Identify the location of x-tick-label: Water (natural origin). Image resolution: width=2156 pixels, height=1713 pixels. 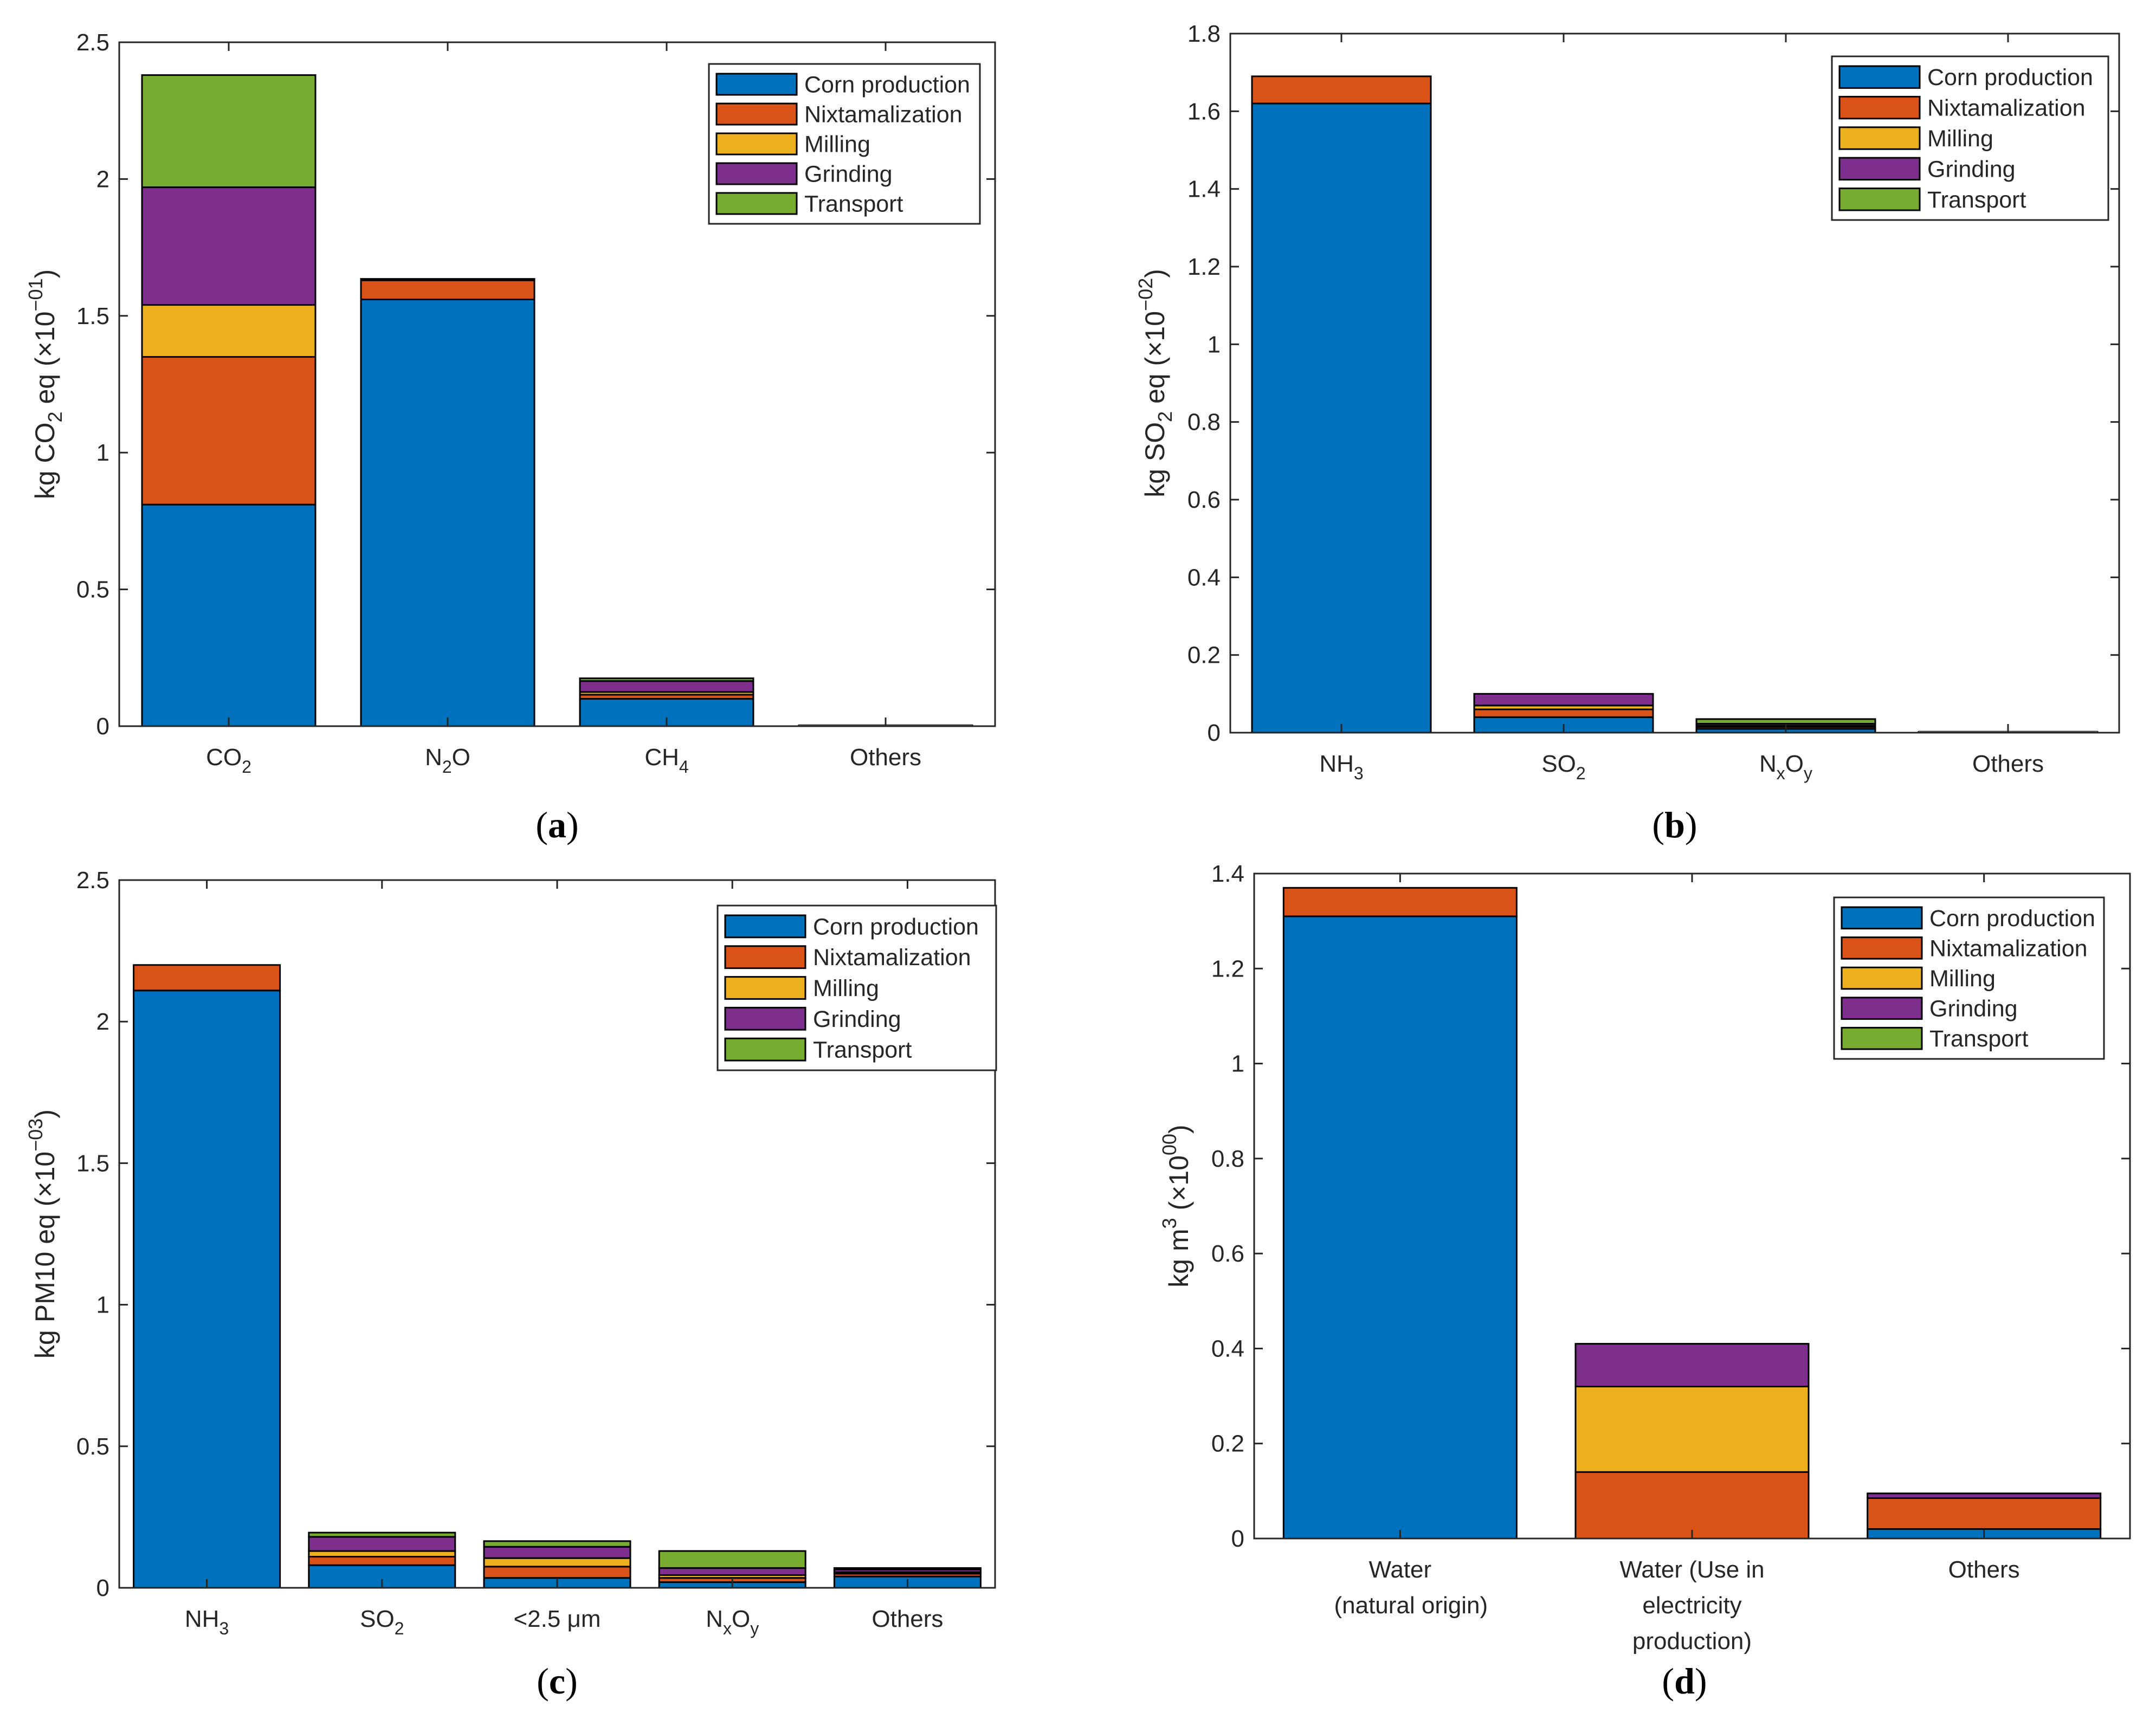
(1411, 1587).